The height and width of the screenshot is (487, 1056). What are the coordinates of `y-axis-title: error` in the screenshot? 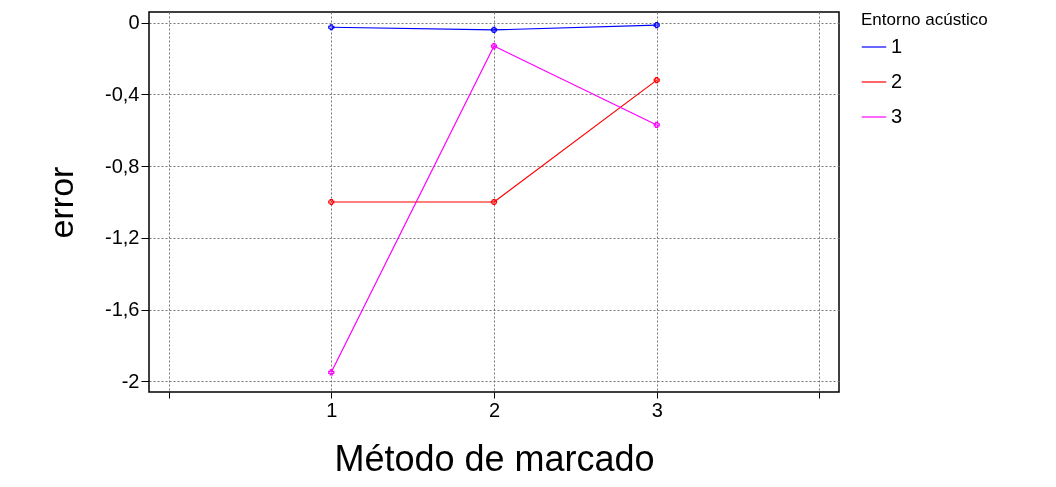 It's located at (61, 202).